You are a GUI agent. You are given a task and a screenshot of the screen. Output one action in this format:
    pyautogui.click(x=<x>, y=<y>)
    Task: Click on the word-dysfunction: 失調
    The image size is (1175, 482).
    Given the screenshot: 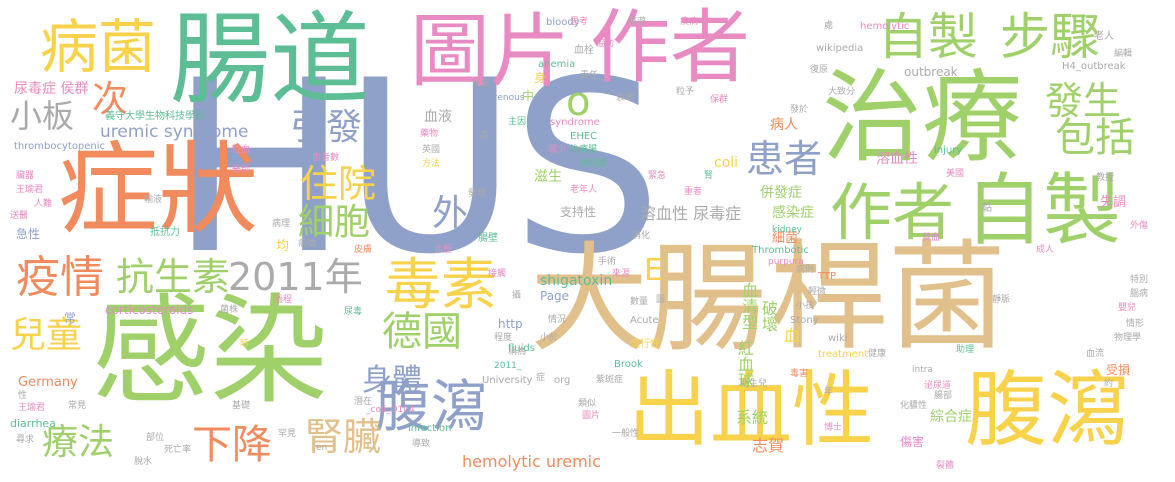 What is the action you would take?
    pyautogui.click(x=1113, y=202)
    